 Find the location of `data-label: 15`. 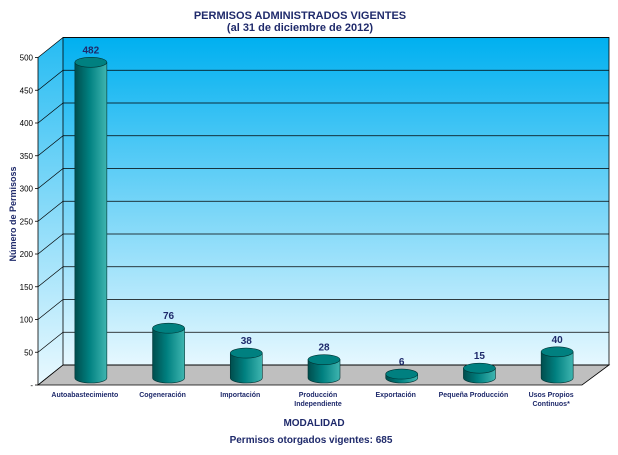

data-label: 15 is located at coordinates (480, 356).